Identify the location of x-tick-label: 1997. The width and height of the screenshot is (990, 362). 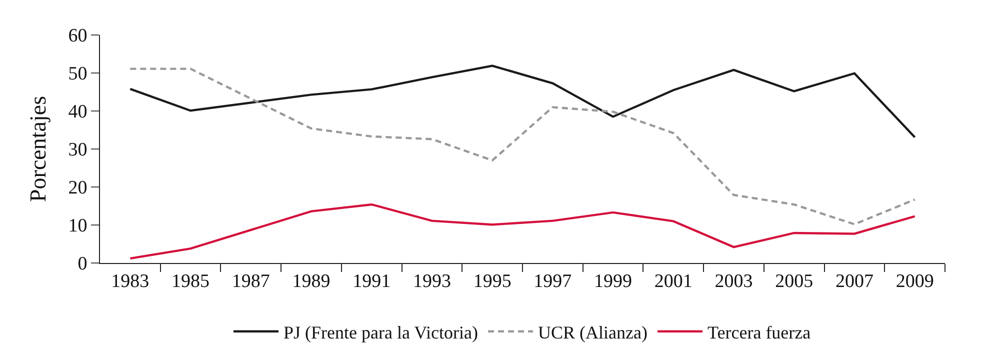
(553, 281).